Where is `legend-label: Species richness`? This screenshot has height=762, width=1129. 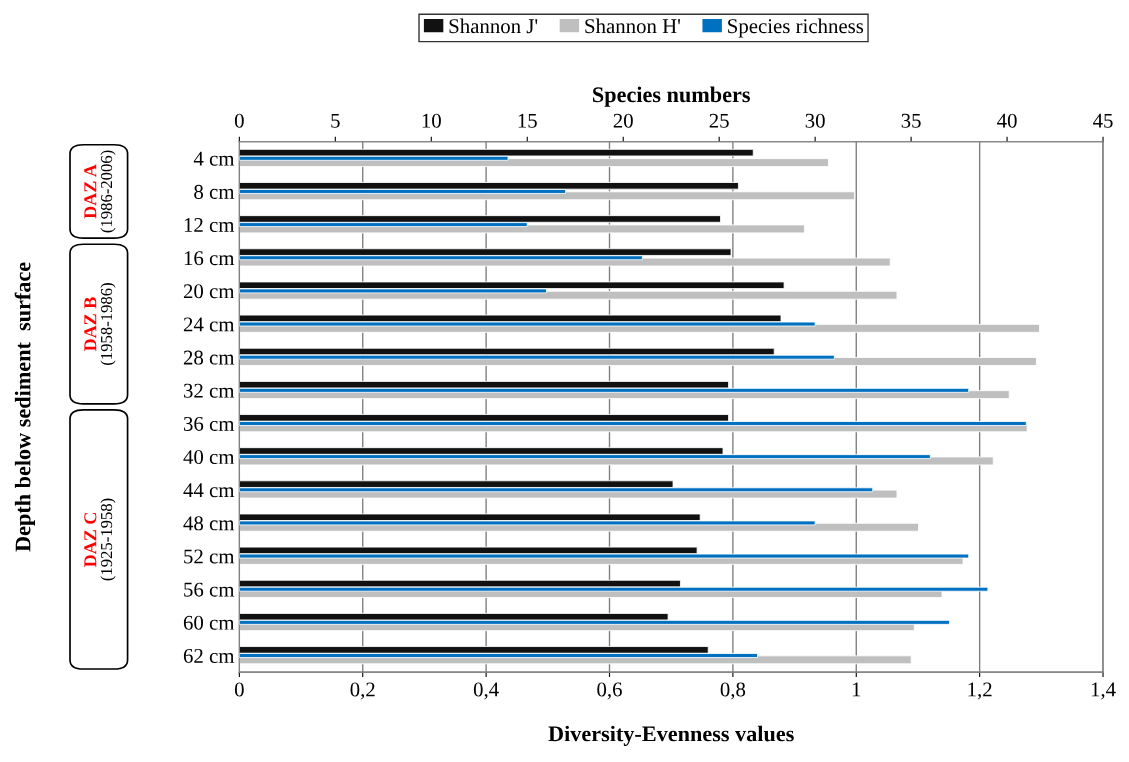
legend-label: Species richness is located at coordinates (796, 28).